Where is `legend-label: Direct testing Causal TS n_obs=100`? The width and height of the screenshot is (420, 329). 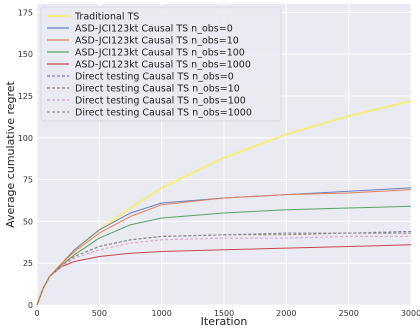 legend-label: Direct testing Causal TS n_obs=100 is located at coordinates (160, 101).